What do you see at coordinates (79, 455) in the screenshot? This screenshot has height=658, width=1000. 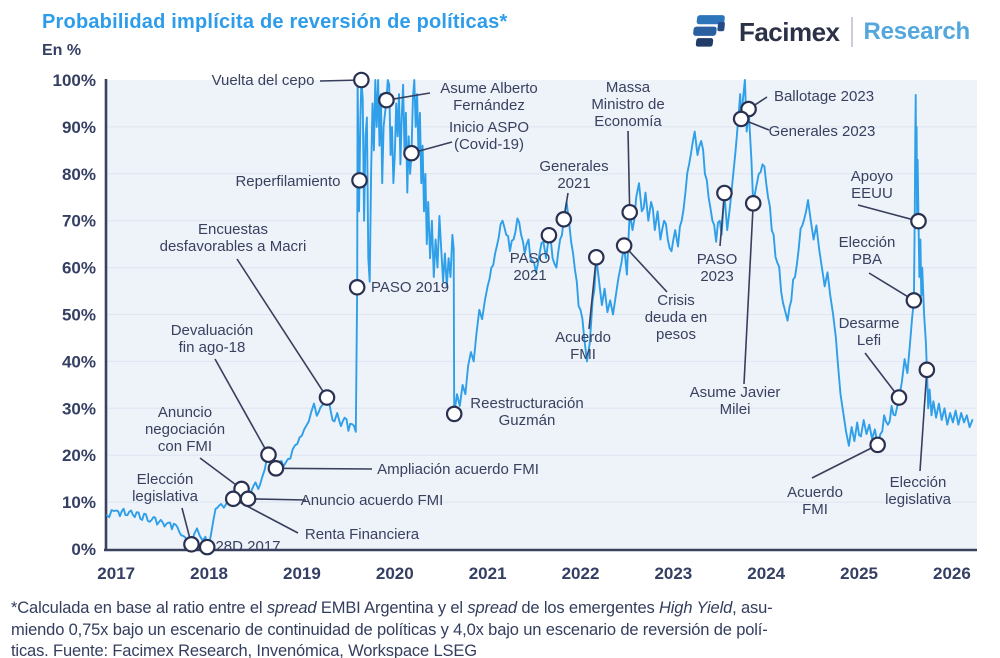 I see `y-tick-label: 20%` at bounding box center [79, 455].